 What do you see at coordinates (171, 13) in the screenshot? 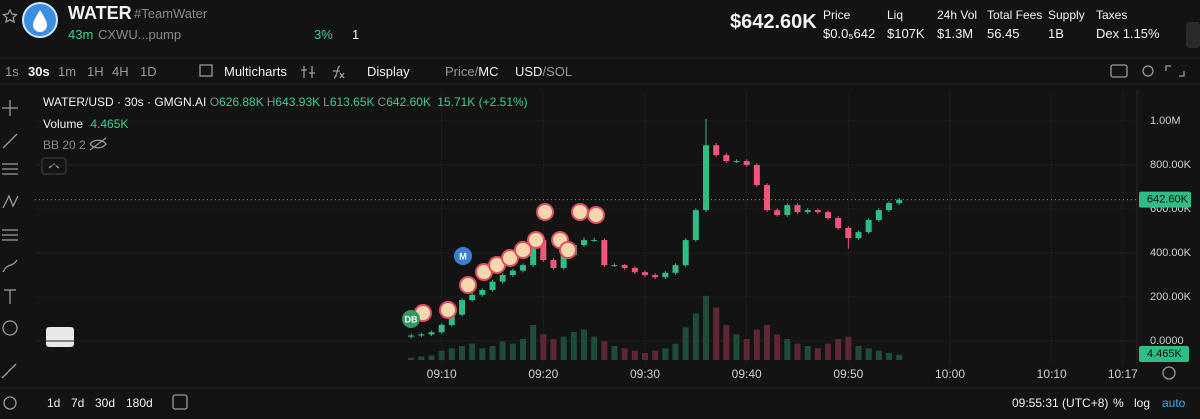
I see `token-tag: #TeamWater` at bounding box center [171, 13].